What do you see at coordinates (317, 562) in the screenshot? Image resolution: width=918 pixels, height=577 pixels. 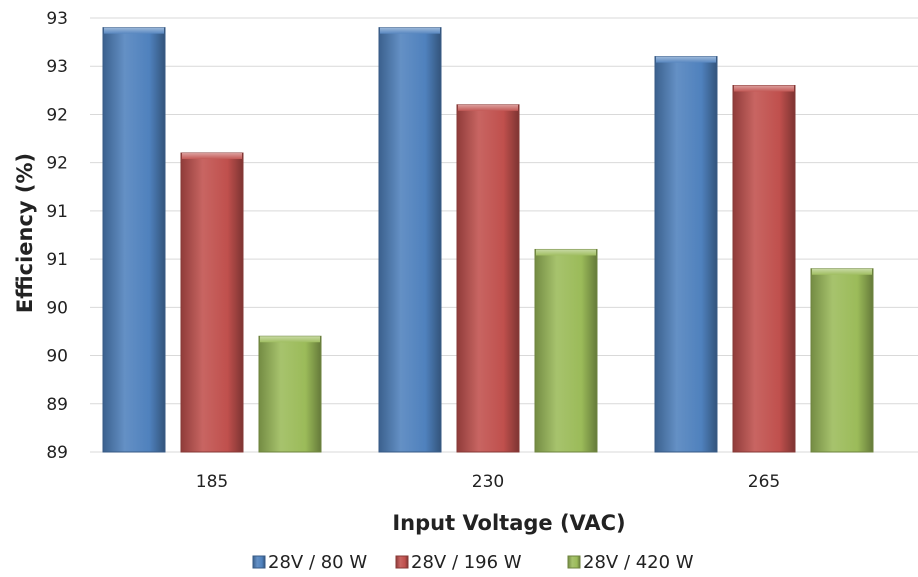 I see `legend-label: 28V / 80 W` at bounding box center [317, 562].